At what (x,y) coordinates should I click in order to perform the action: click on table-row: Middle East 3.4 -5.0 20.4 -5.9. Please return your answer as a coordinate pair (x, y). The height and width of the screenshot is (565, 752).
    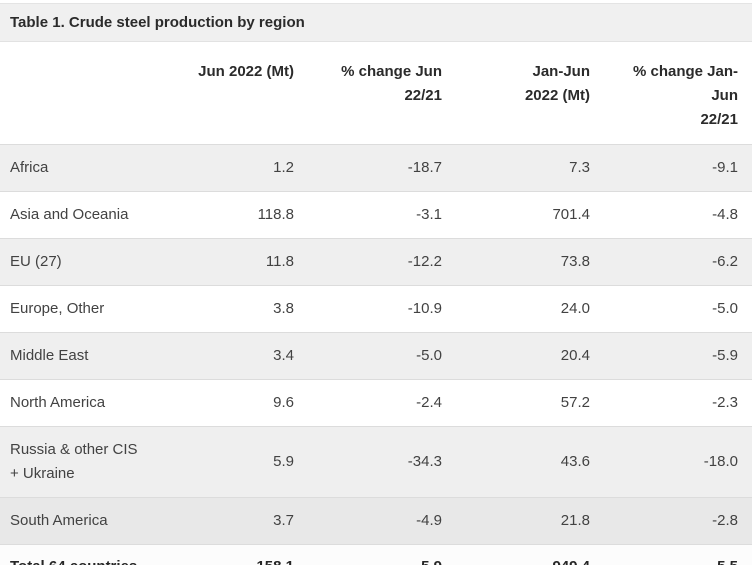
    Looking at the image, I should click on (376, 356).